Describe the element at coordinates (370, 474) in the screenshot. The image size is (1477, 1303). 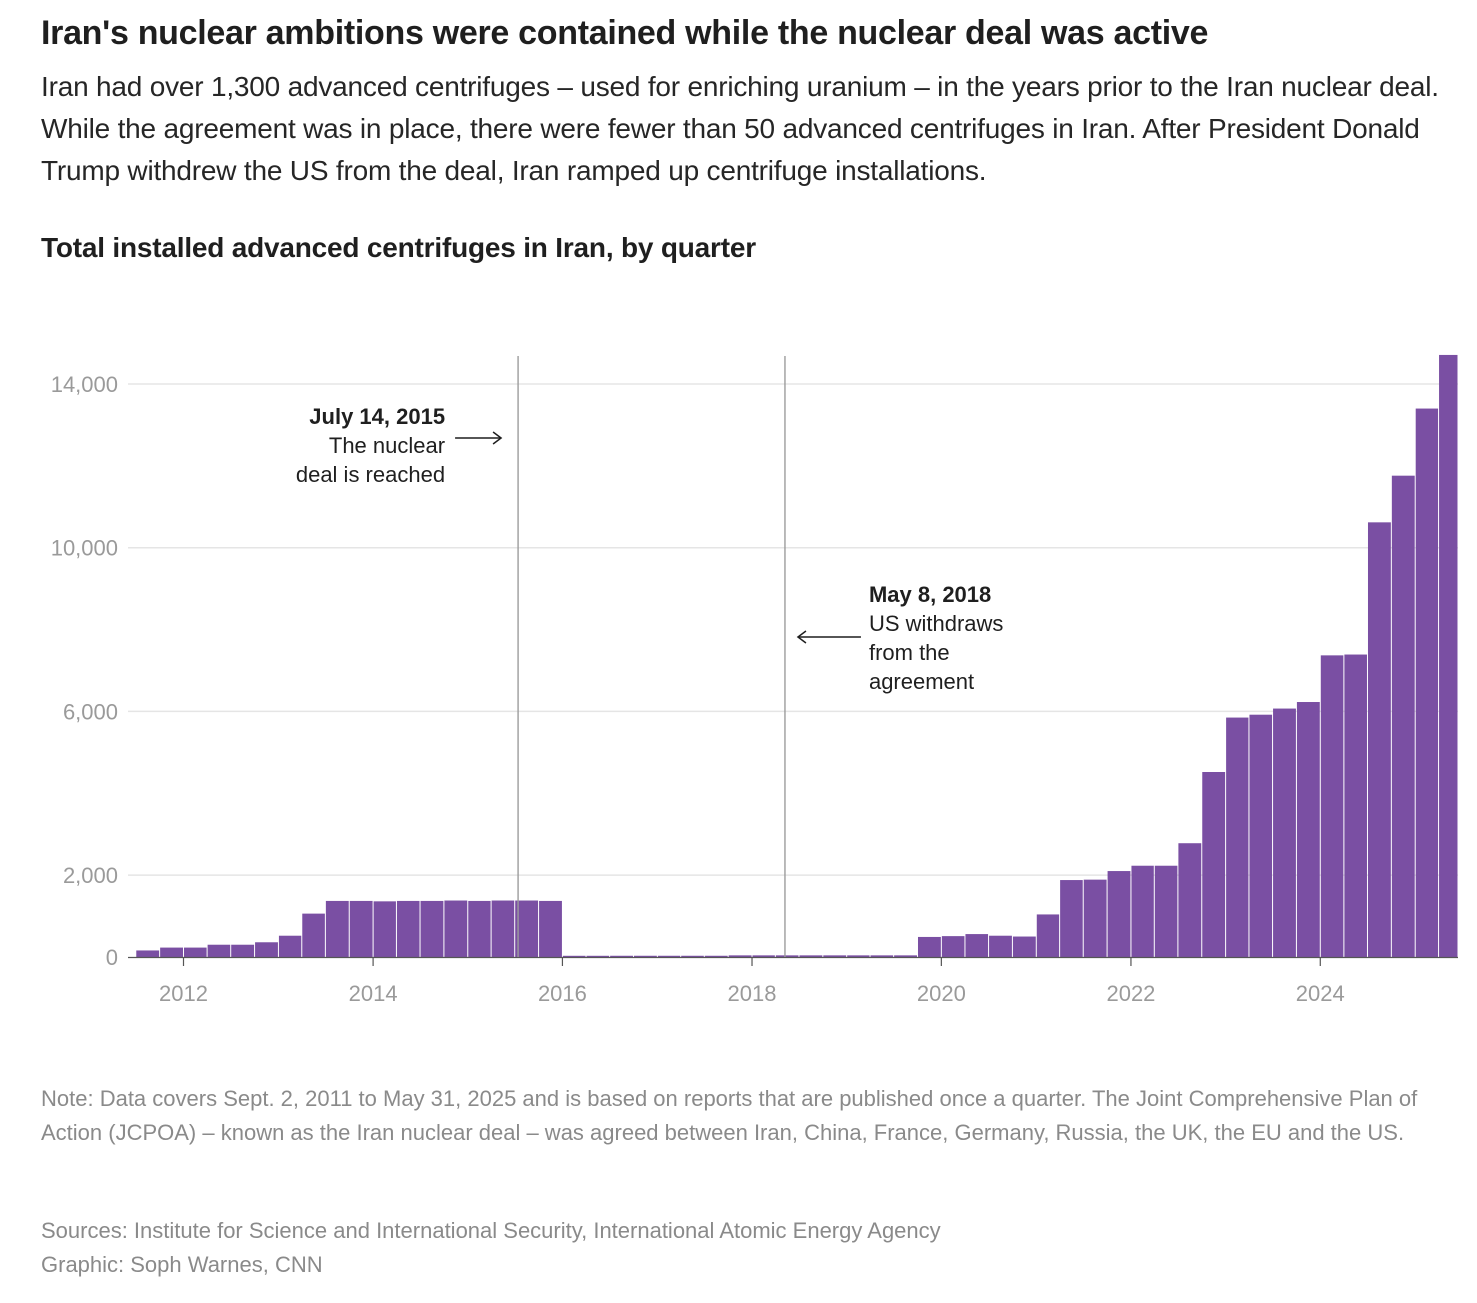
I see `annotation-text-deal: deal is reached` at that location.